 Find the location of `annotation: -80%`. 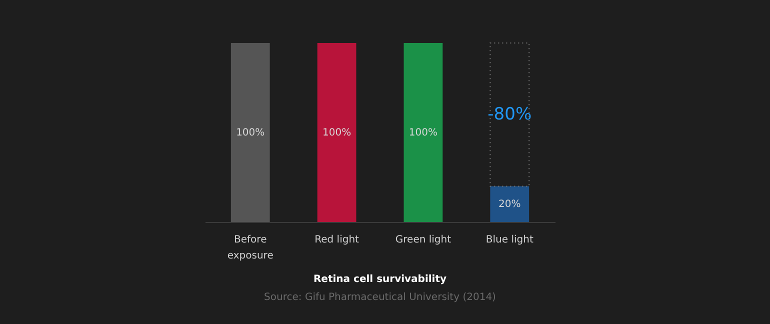

annotation: -80% is located at coordinates (510, 114).